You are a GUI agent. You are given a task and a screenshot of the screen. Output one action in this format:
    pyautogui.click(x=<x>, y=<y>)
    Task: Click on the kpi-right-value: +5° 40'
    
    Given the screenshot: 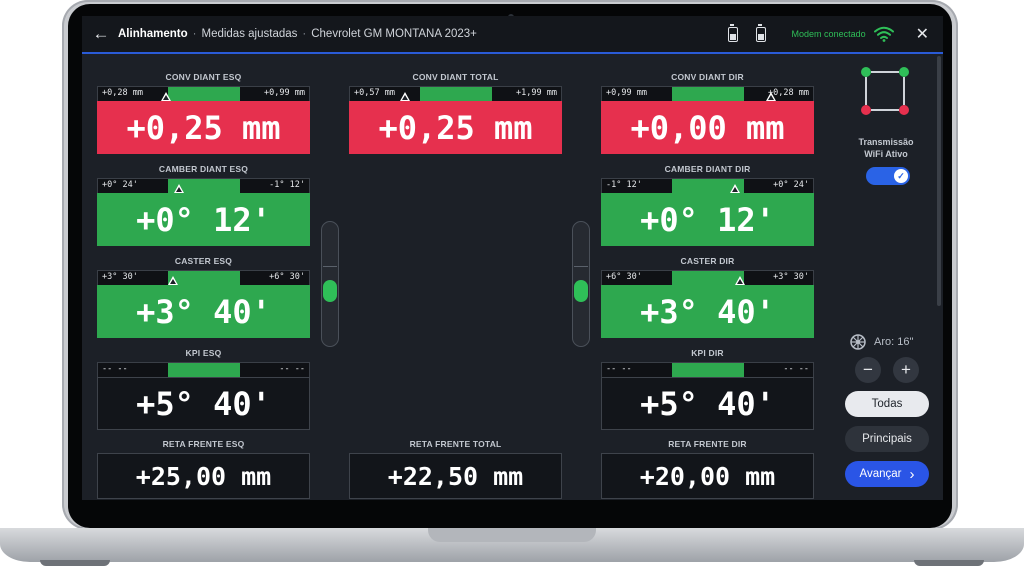 What is the action you would take?
    pyautogui.click(x=707, y=403)
    